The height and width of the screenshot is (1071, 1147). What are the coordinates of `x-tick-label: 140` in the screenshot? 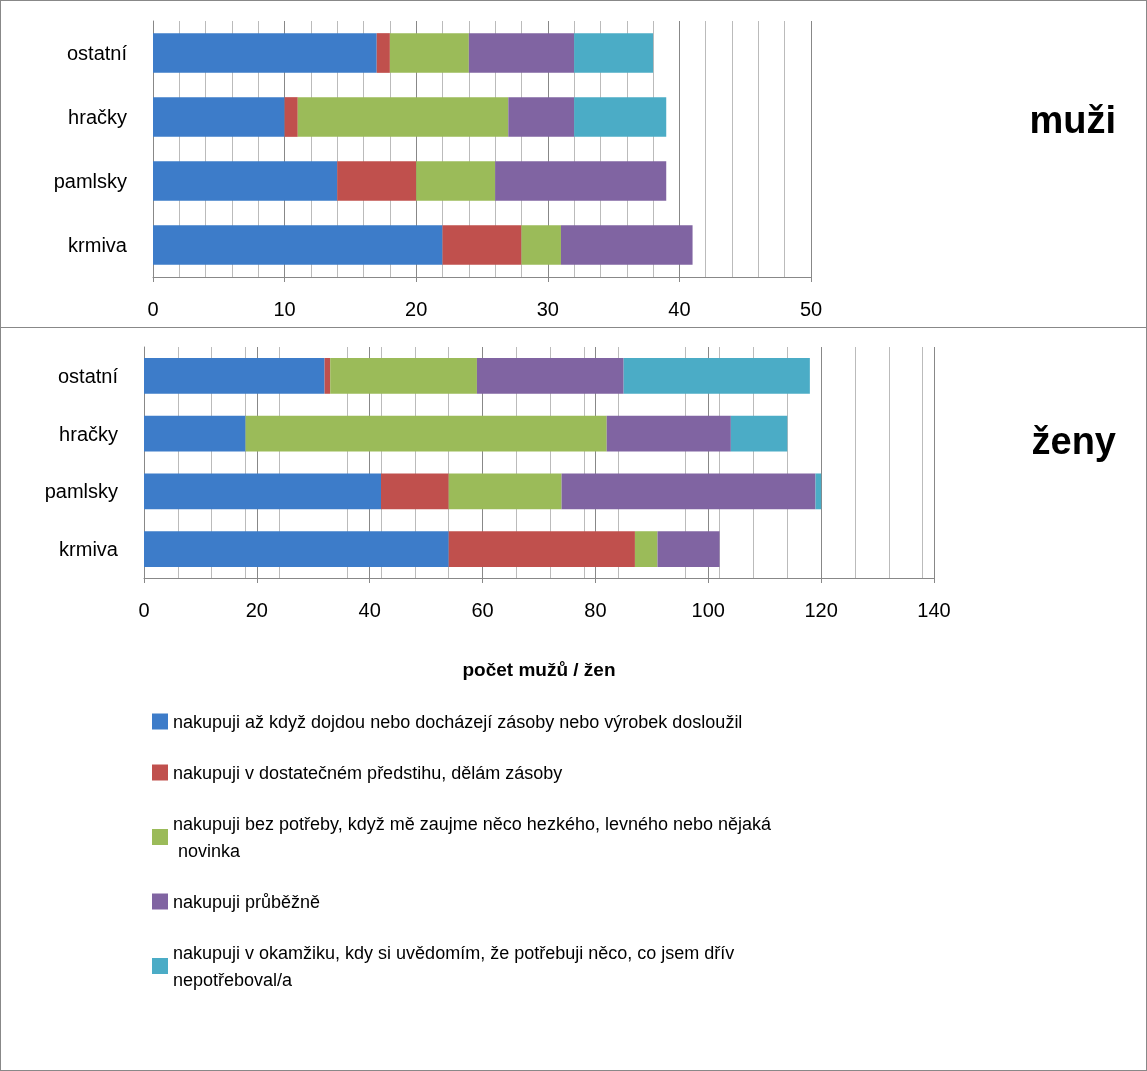 It's located at (934, 610).